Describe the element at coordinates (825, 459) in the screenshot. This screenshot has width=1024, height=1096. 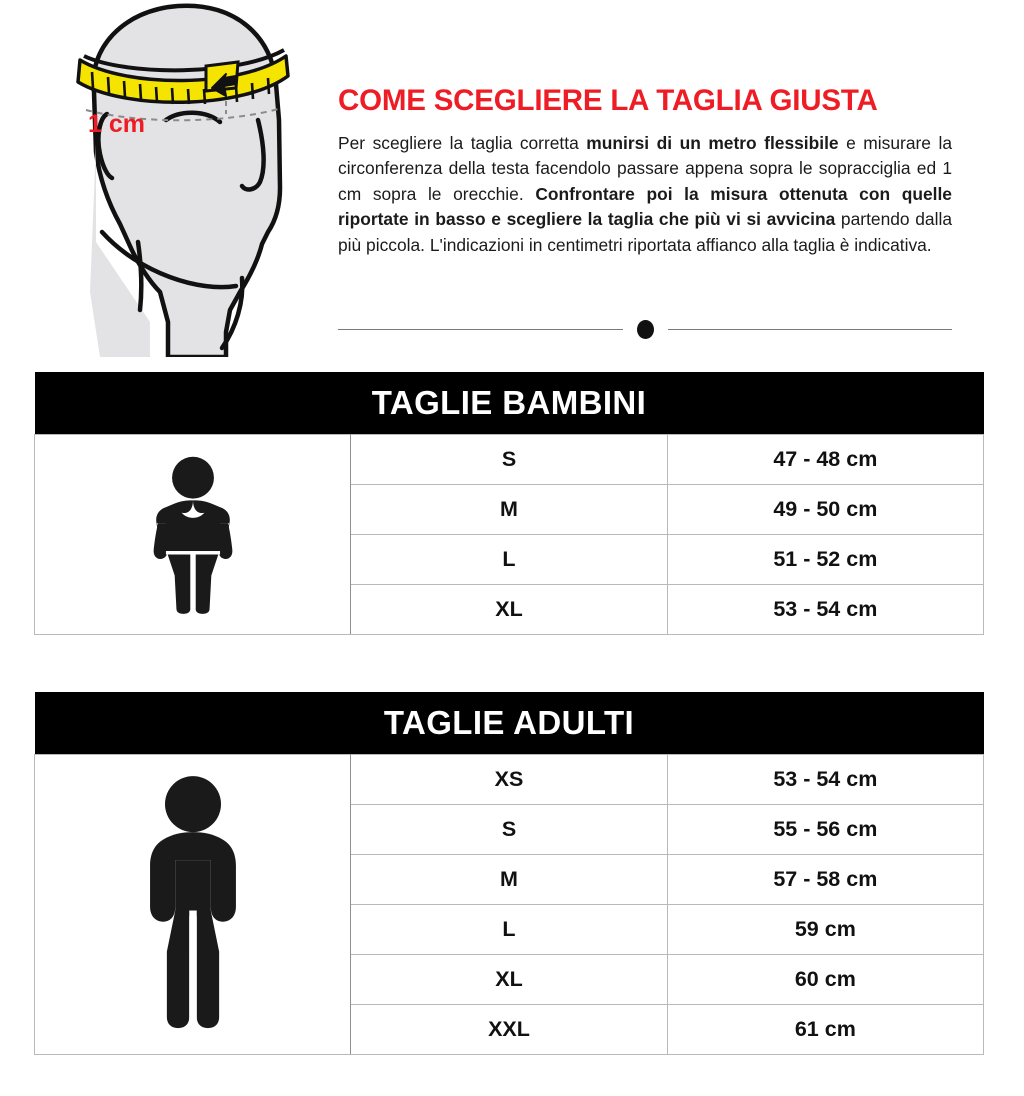
I see `measure-value: 47 - 48 cm` at that location.